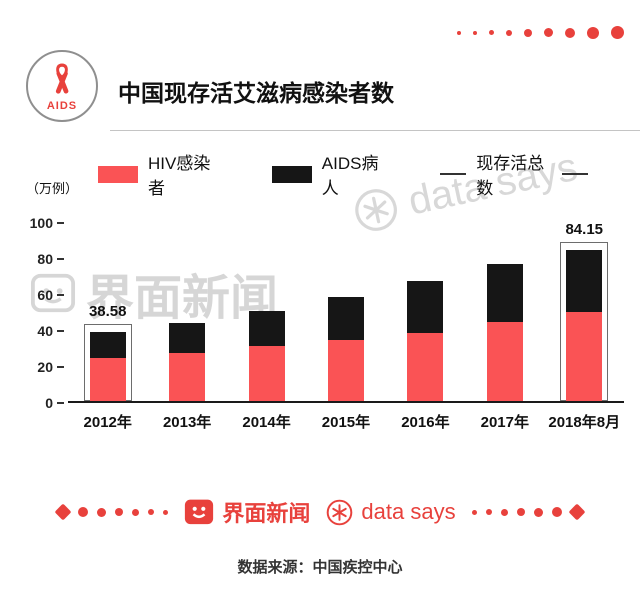 This screenshot has width=640, height=608. I want to click on aids-logo-badge: AIDS, so click(62, 86).